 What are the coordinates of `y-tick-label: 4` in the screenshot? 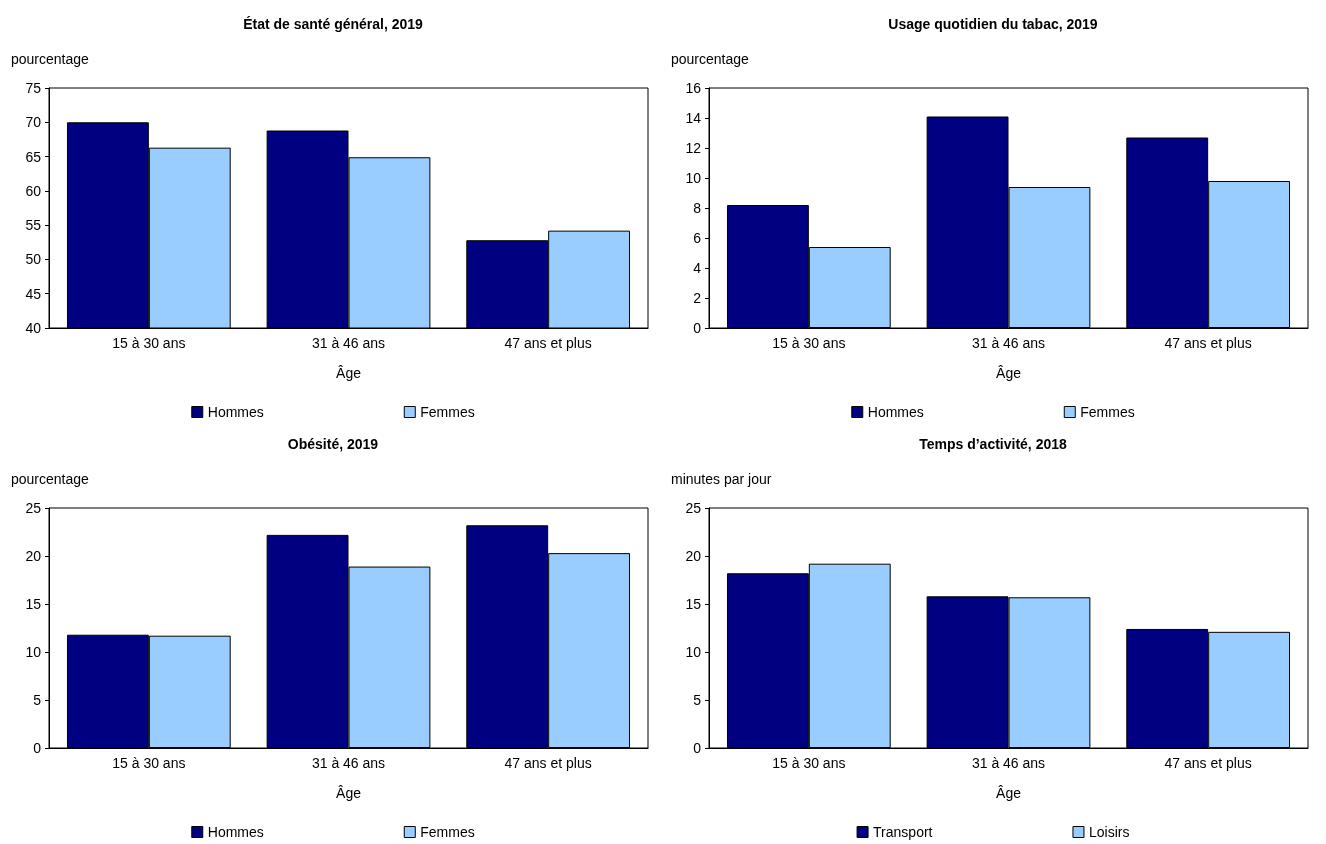 It's located at (697, 268).